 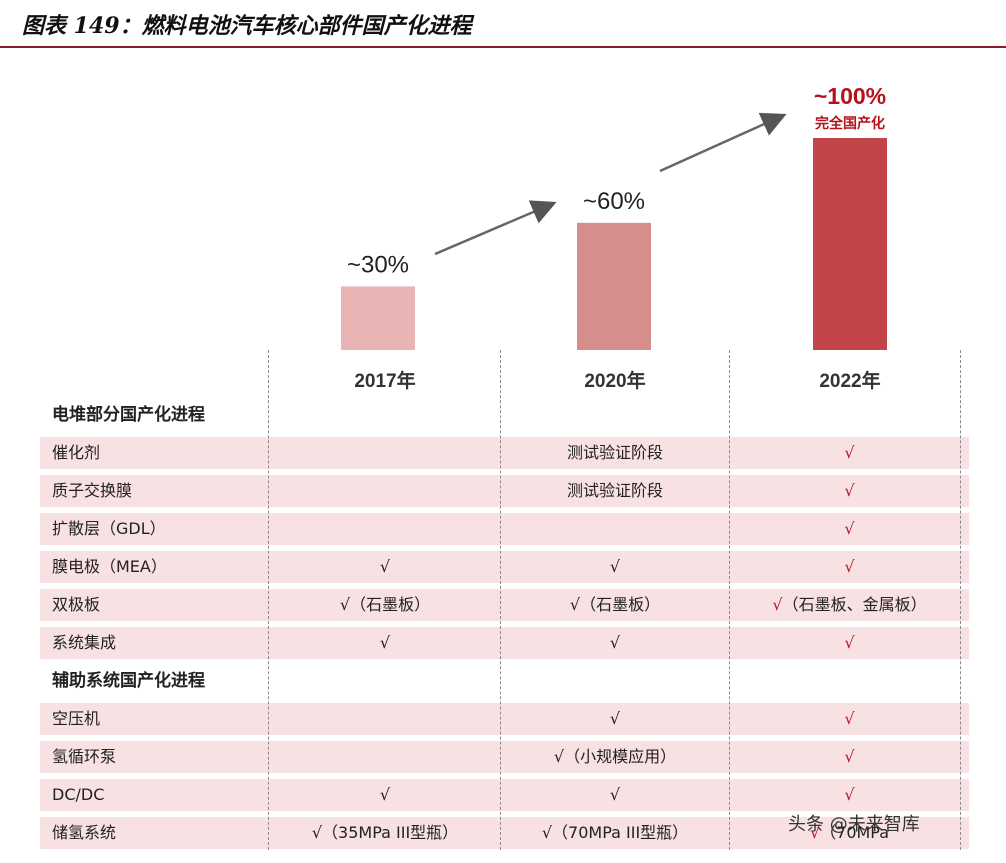 What do you see at coordinates (849, 832) in the screenshot?
I see `cell-c2022: √（70MPa` at bounding box center [849, 832].